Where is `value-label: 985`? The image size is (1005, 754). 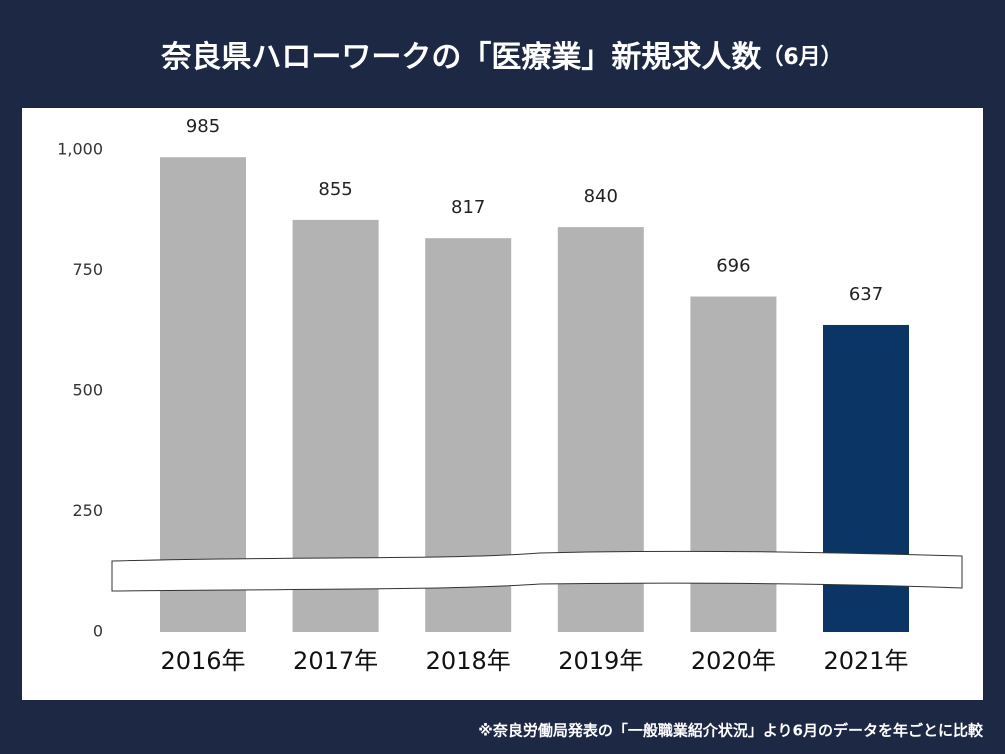
value-label: 985 is located at coordinates (203, 126).